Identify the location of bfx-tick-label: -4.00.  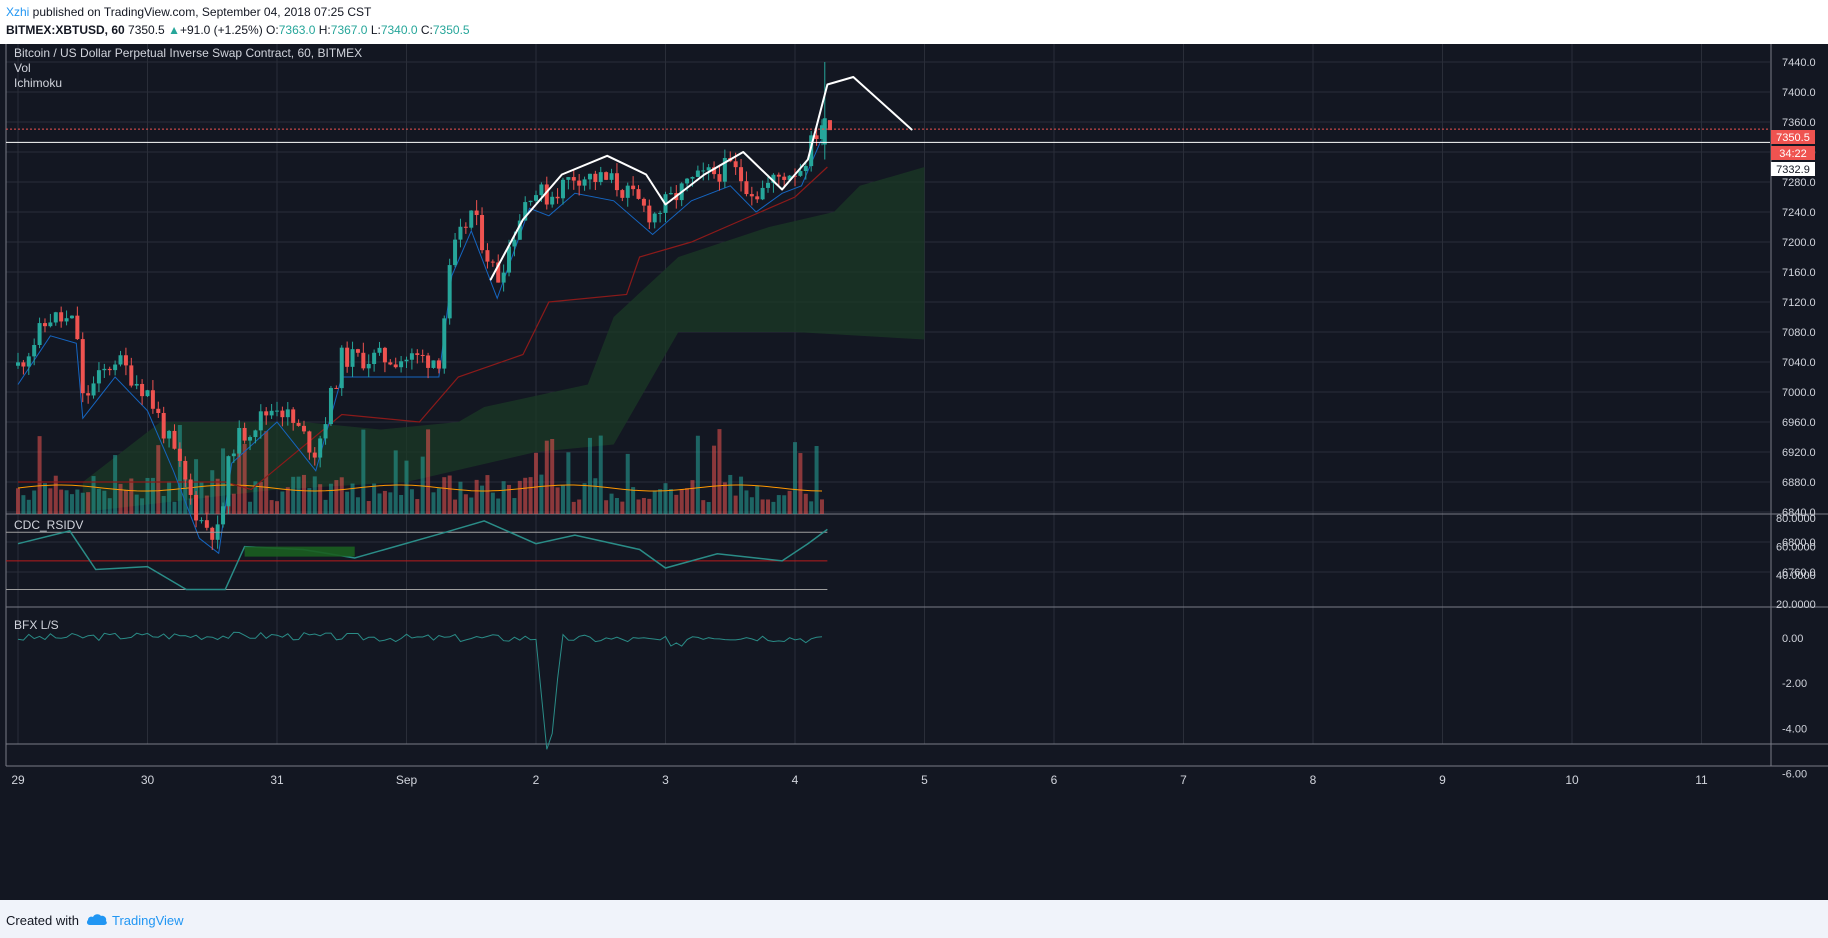
(1794, 729).